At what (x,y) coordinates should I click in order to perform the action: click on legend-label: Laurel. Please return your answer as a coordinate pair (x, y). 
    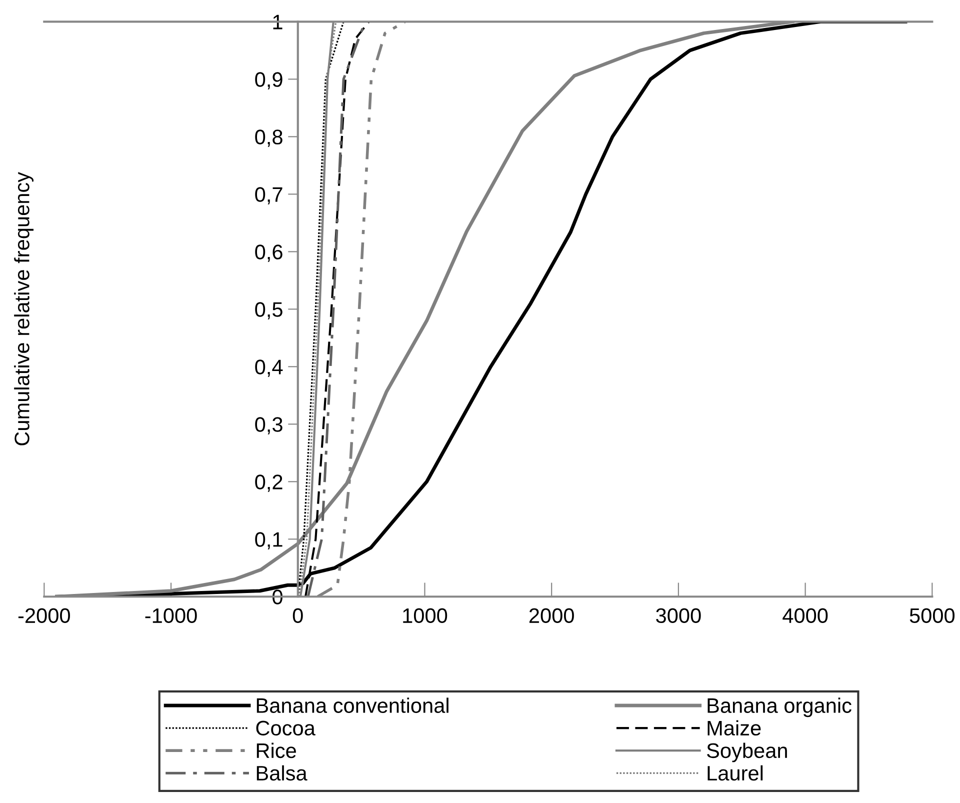
    Looking at the image, I should click on (735, 773).